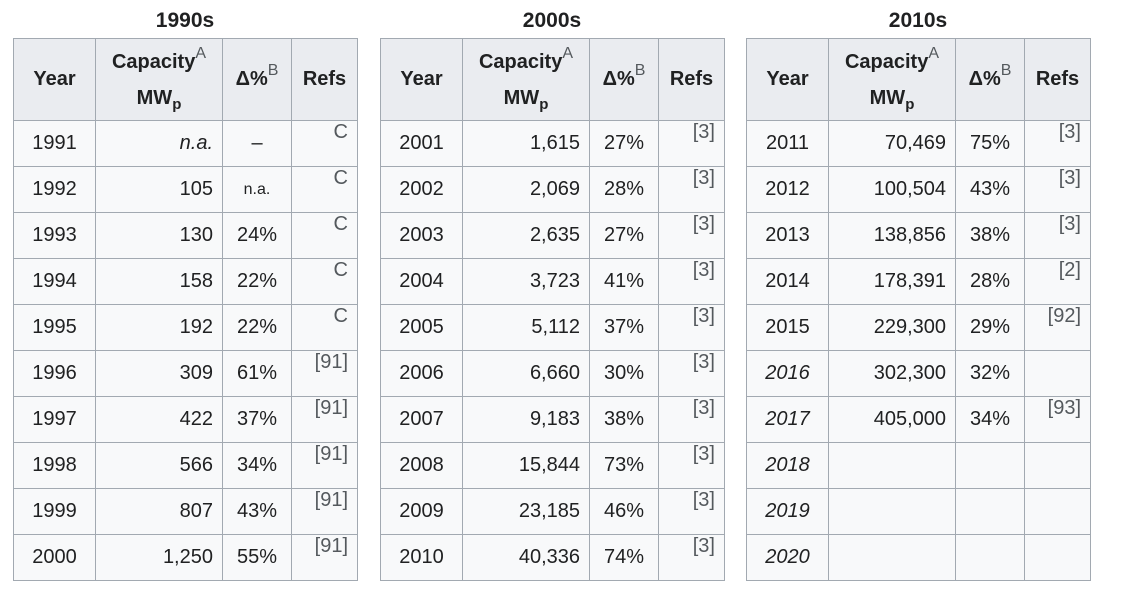 This screenshot has width=1122, height=599. What do you see at coordinates (787, 189) in the screenshot?
I see `year-cell: 2012` at bounding box center [787, 189].